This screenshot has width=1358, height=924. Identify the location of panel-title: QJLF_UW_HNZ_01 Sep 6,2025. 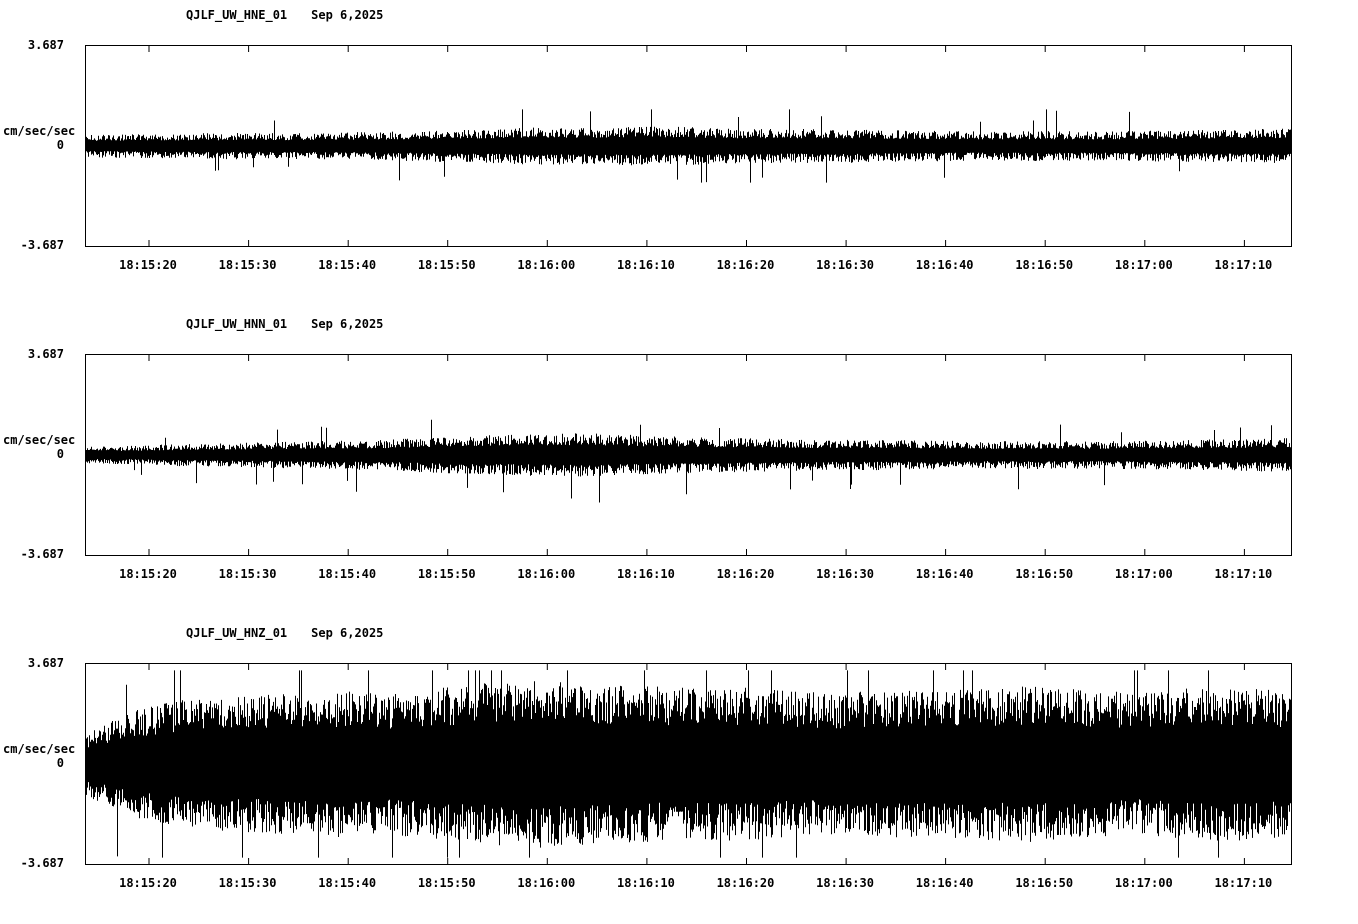
(284, 633).